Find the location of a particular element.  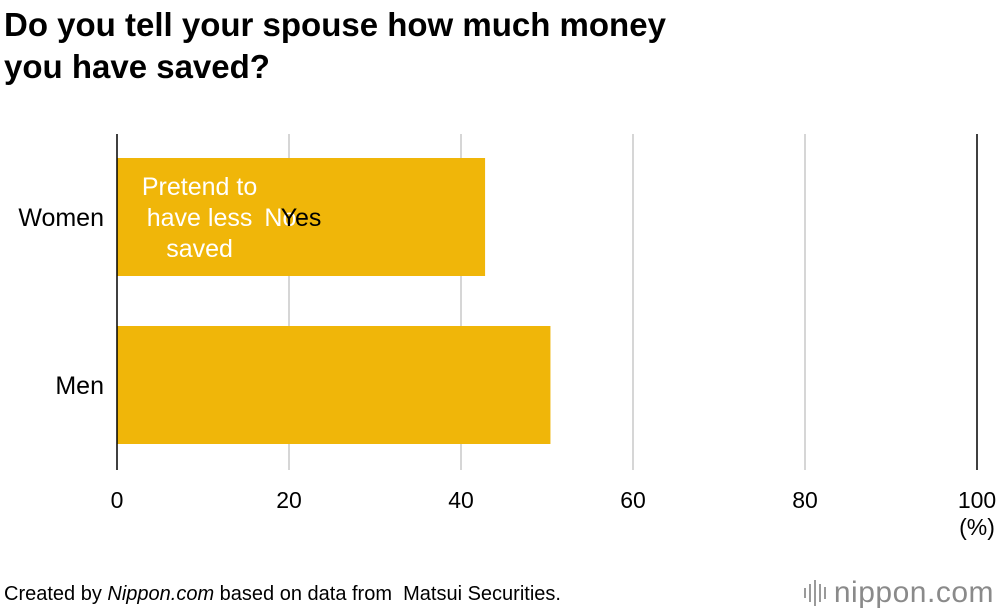

chart-title-line-2: you have saved? is located at coordinates (137, 66).